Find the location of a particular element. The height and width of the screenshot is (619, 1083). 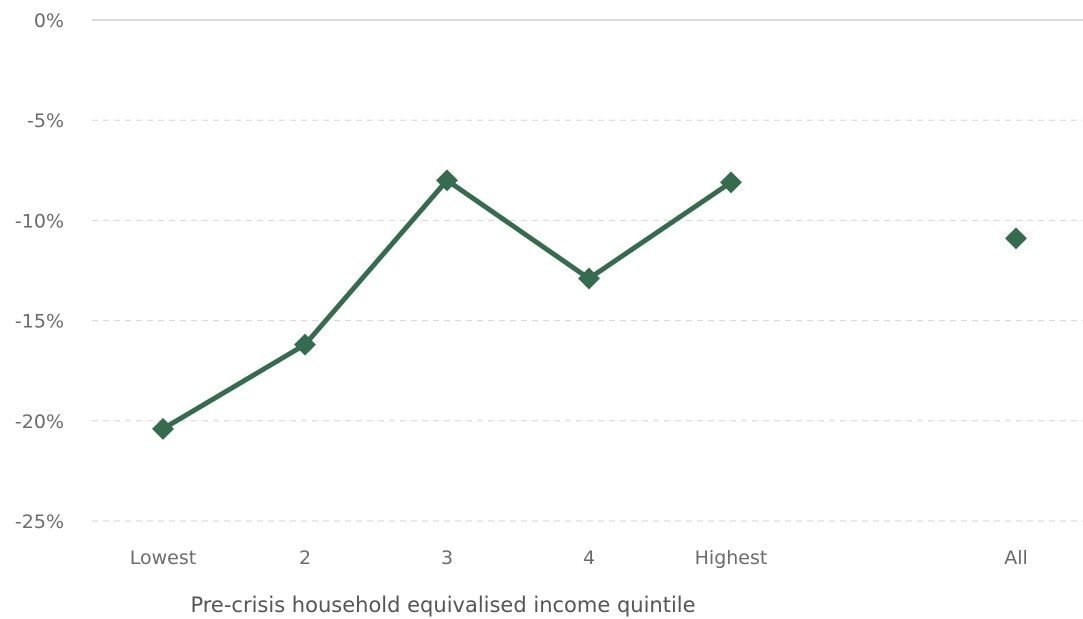

x-tick-label: 4 is located at coordinates (589, 558).